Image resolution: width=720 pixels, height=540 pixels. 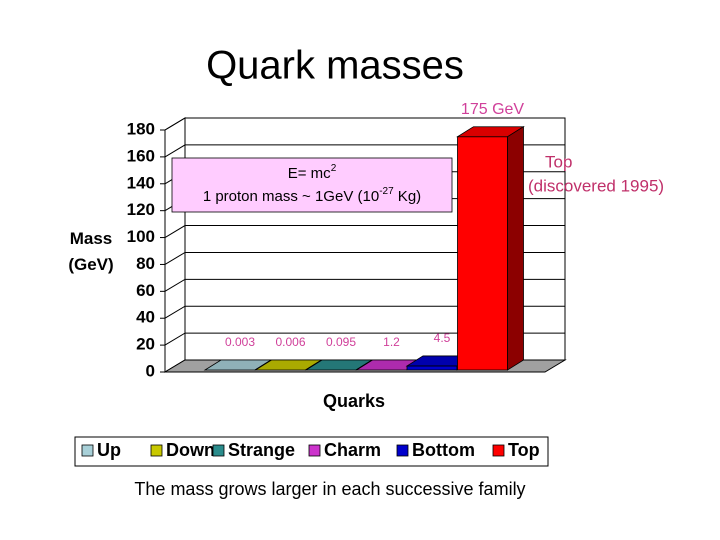 What do you see at coordinates (190, 450) in the screenshot?
I see `legend-label: Down` at bounding box center [190, 450].